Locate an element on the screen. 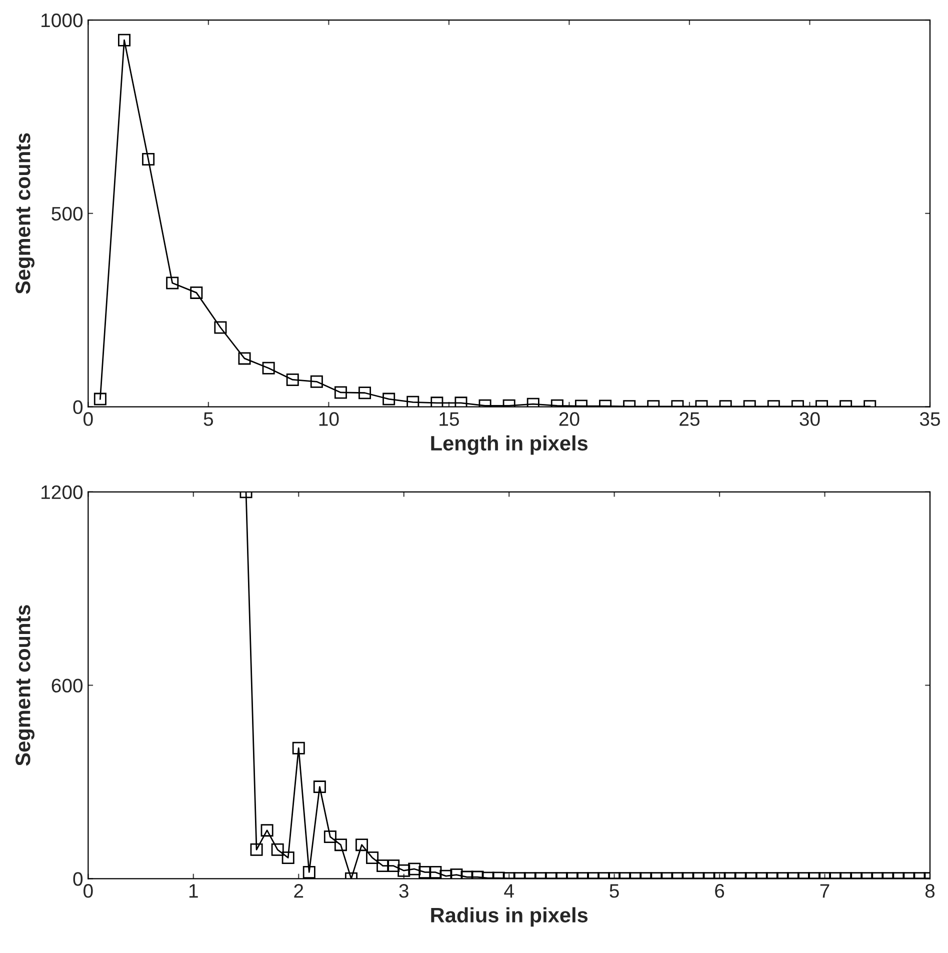  x-tick-label: 3 is located at coordinates (403, 891).